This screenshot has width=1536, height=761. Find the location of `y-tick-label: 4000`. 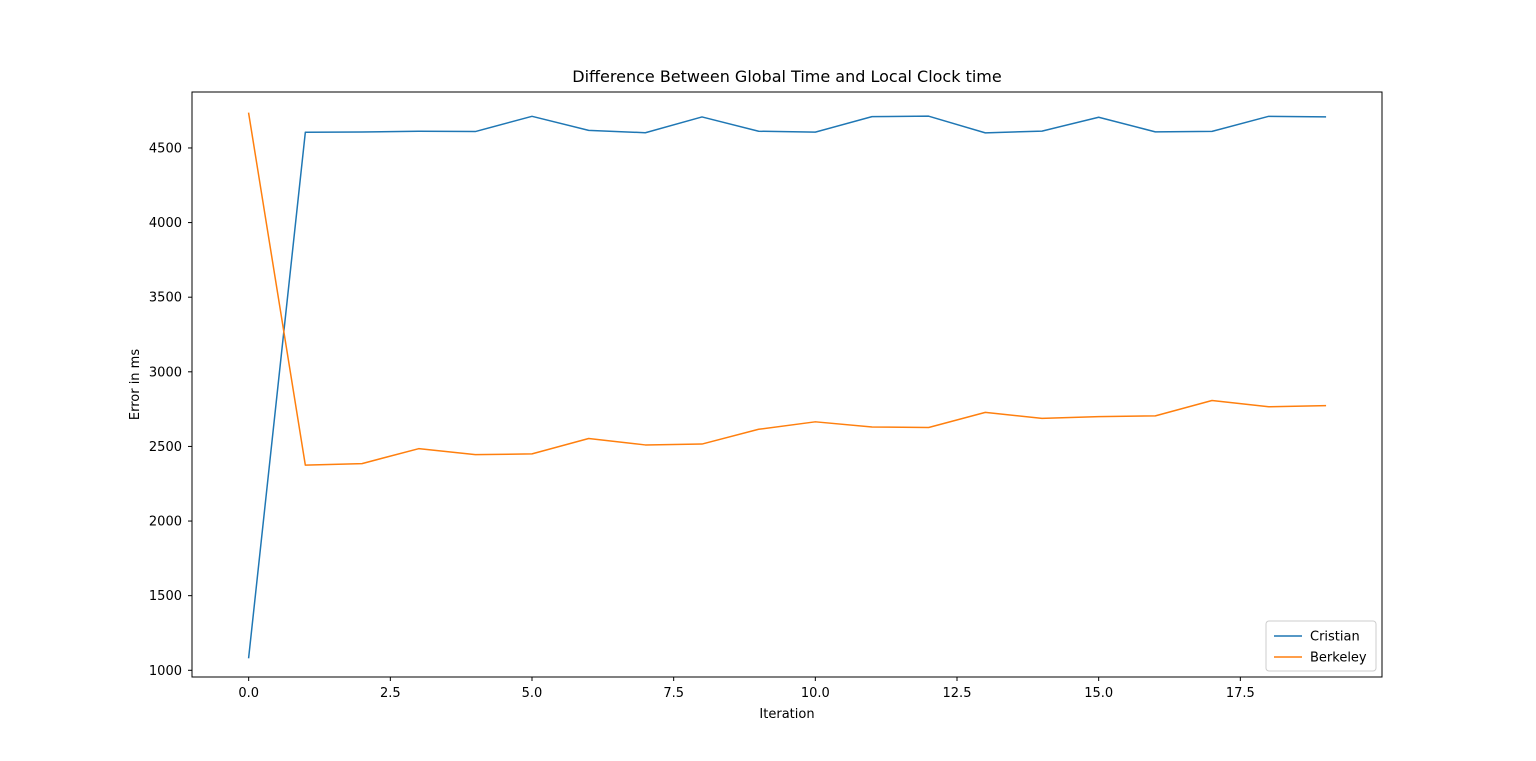

y-tick-label: 4000 is located at coordinates (165, 223).